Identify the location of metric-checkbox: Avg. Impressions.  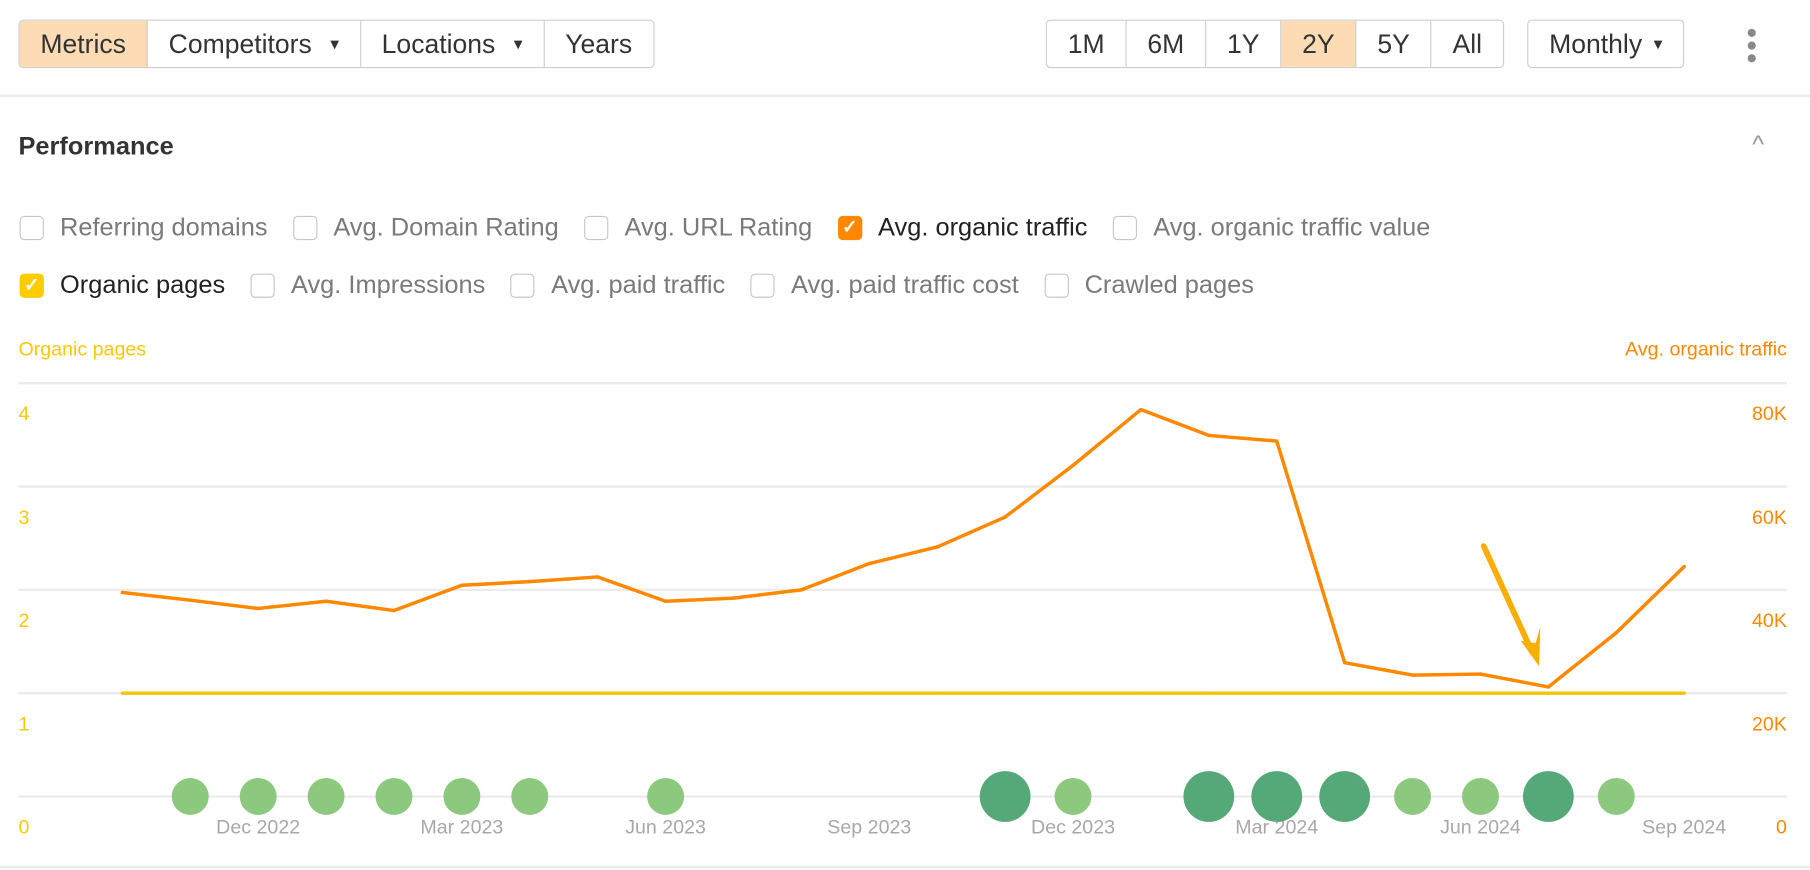
(367, 285).